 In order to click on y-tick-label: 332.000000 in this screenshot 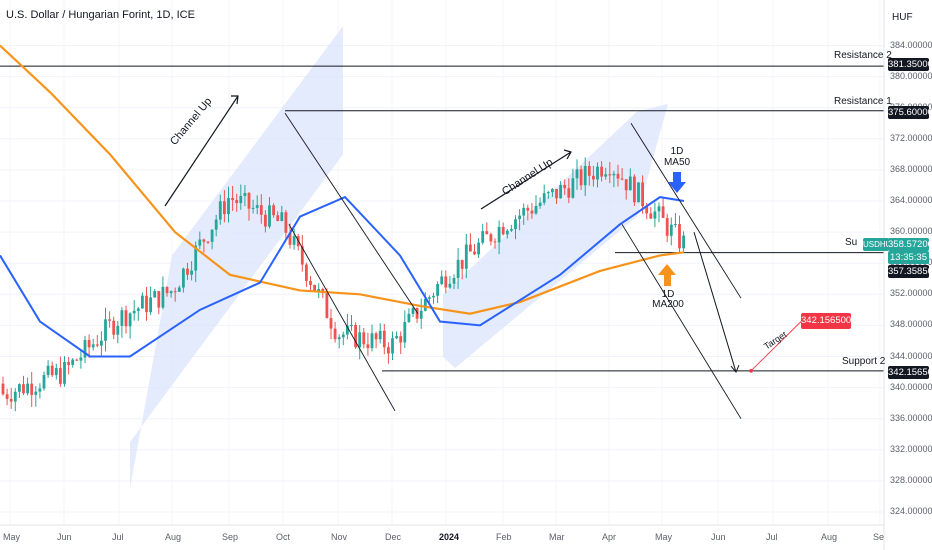, I will do `click(911, 448)`.